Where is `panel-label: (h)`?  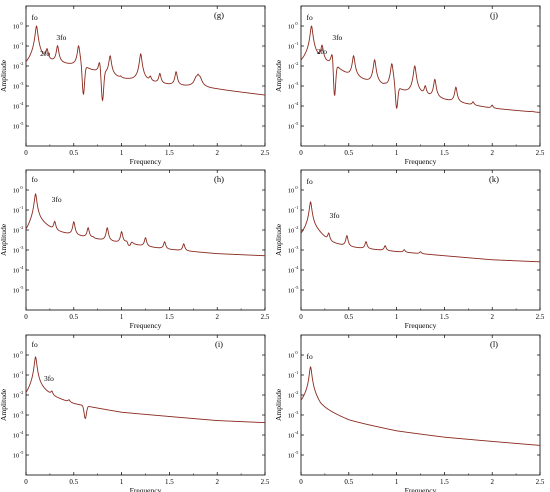 panel-label: (h) is located at coordinates (219, 179).